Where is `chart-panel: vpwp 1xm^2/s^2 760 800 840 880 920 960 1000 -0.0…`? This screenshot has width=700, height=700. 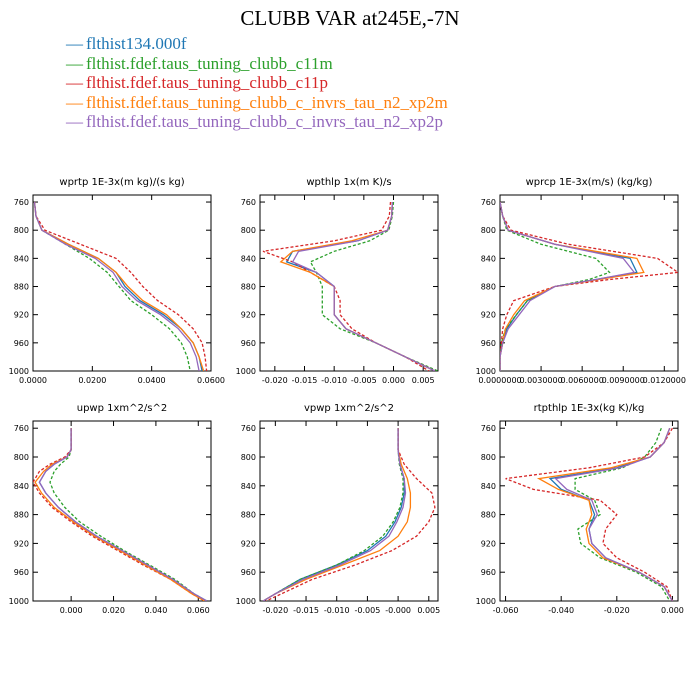
chart-panel: vpwp 1xm^2/s^2 760 800 840 880 920 960 1000 -0.0… is located at coordinates (338, 509).